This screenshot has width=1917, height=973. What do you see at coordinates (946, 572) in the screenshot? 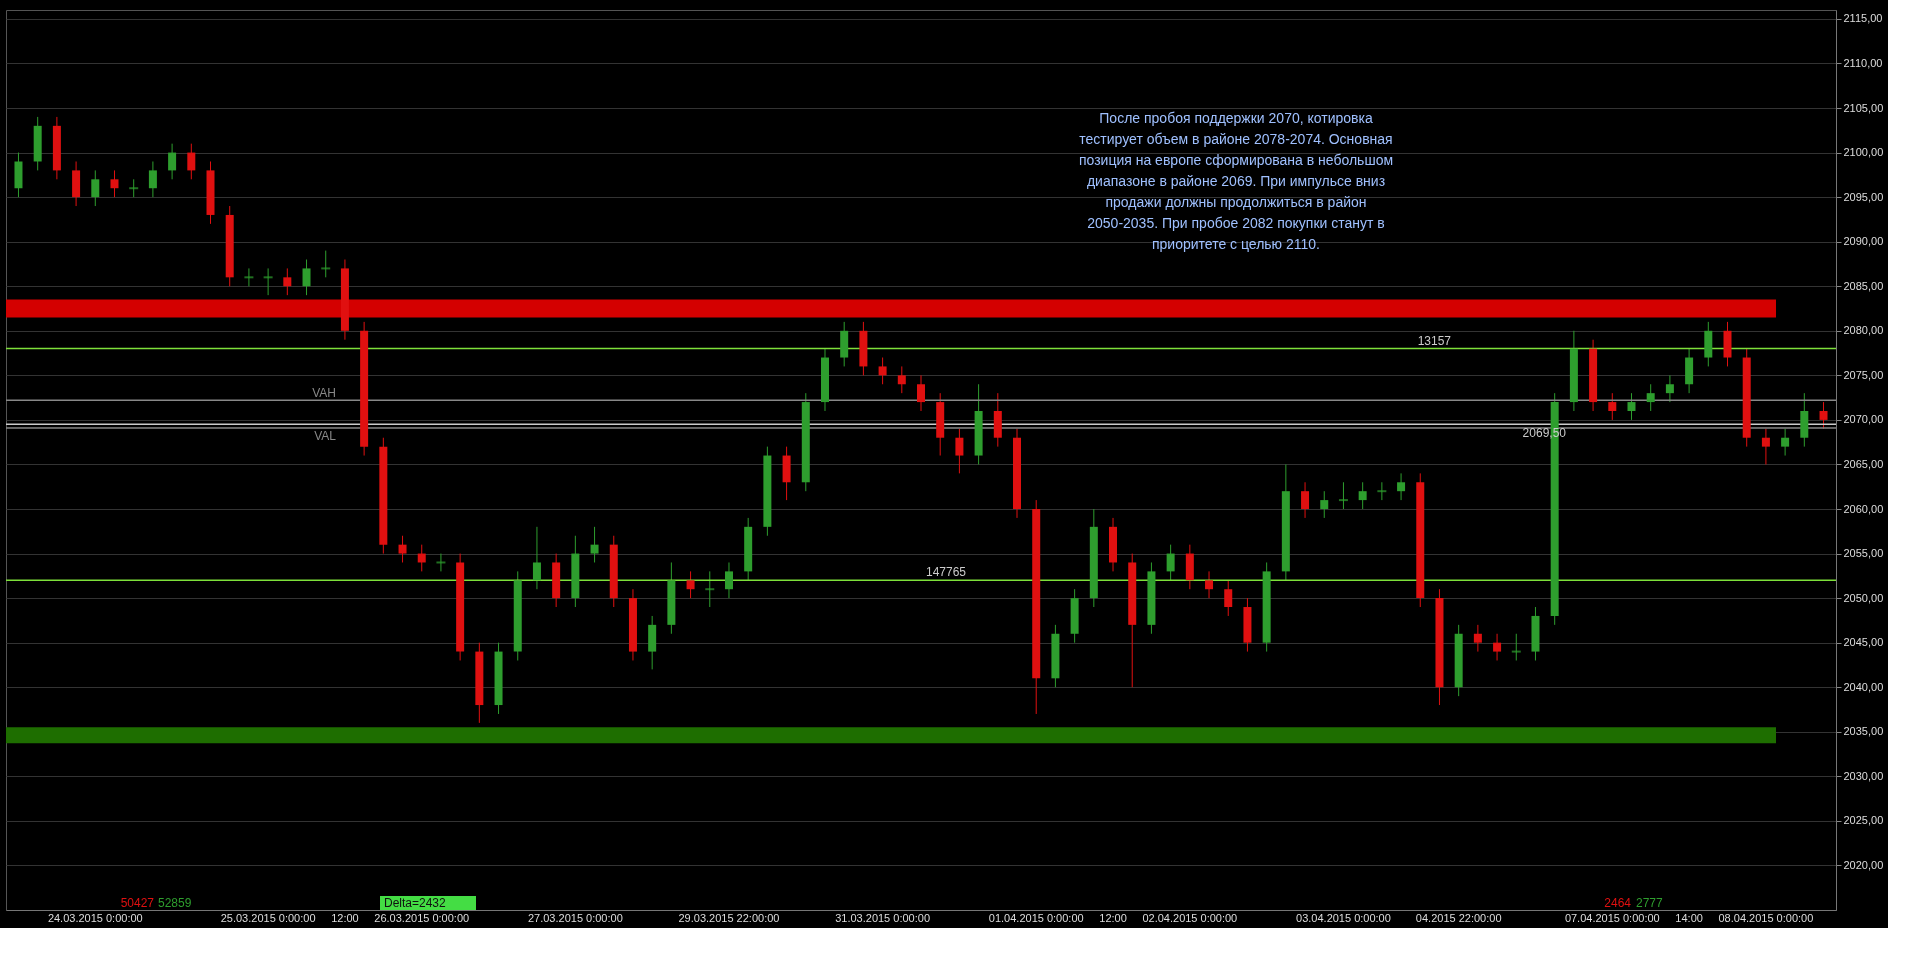
I see `annotation: 147765` at bounding box center [946, 572].